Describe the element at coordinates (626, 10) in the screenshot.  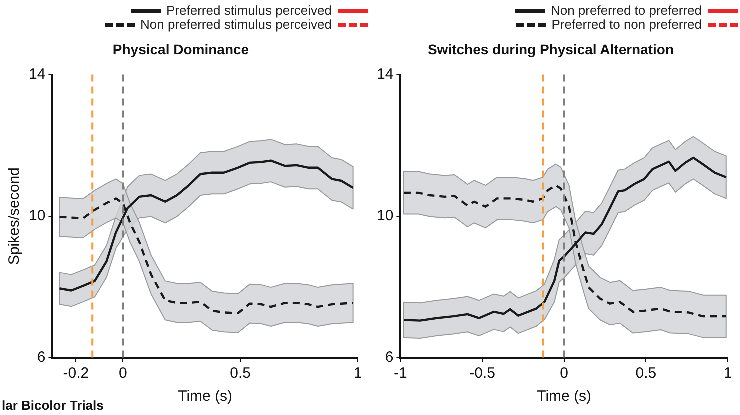
I see `legend-label: Non preferred to preferred` at that location.